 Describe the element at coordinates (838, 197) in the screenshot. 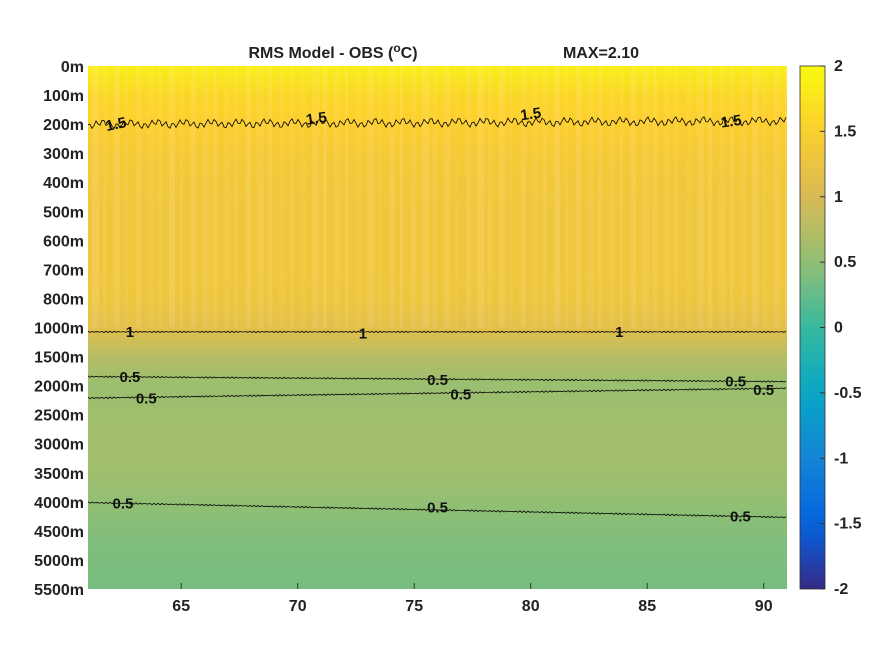

I see `colorbar-tick-label: 1` at that location.